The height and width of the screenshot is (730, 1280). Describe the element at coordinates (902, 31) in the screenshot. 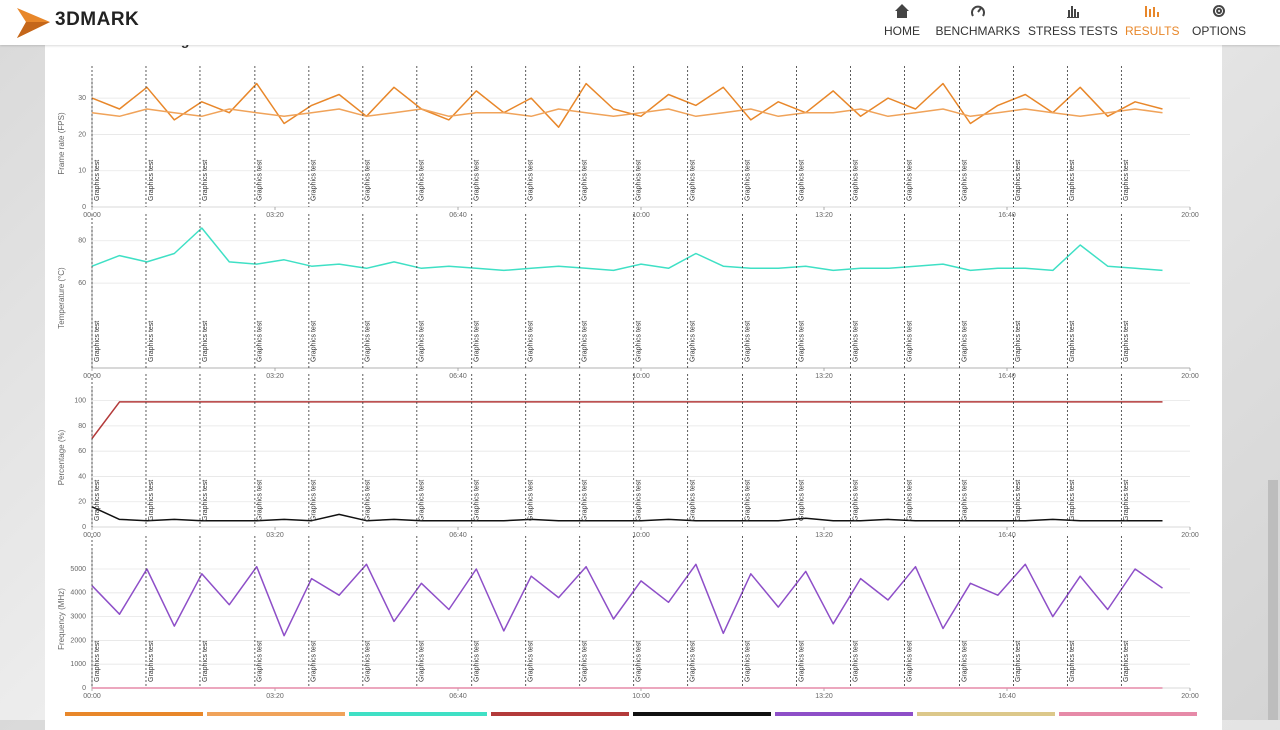

I see `nav-item: HOME` at that location.